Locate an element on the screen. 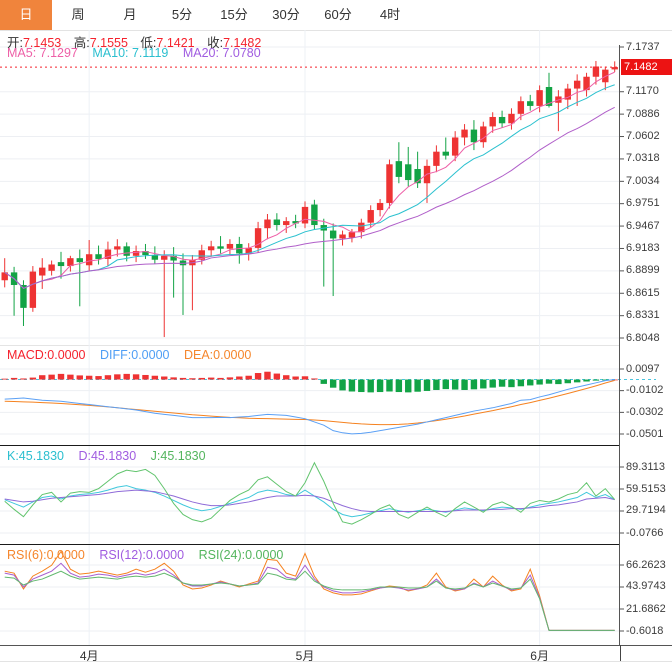 Image resolution: width=672 pixels, height=667 pixels. macd-header-row: MACD:0.0000 DIFF:0.0000 DEA:0.0000 is located at coordinates (134, 355).